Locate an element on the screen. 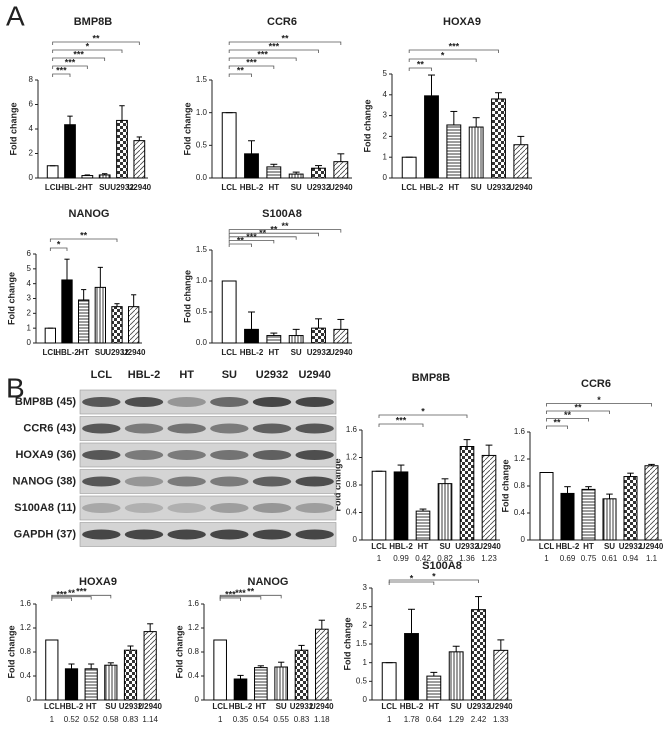  value-label: 0.55 is located at coordinates (281, 719).